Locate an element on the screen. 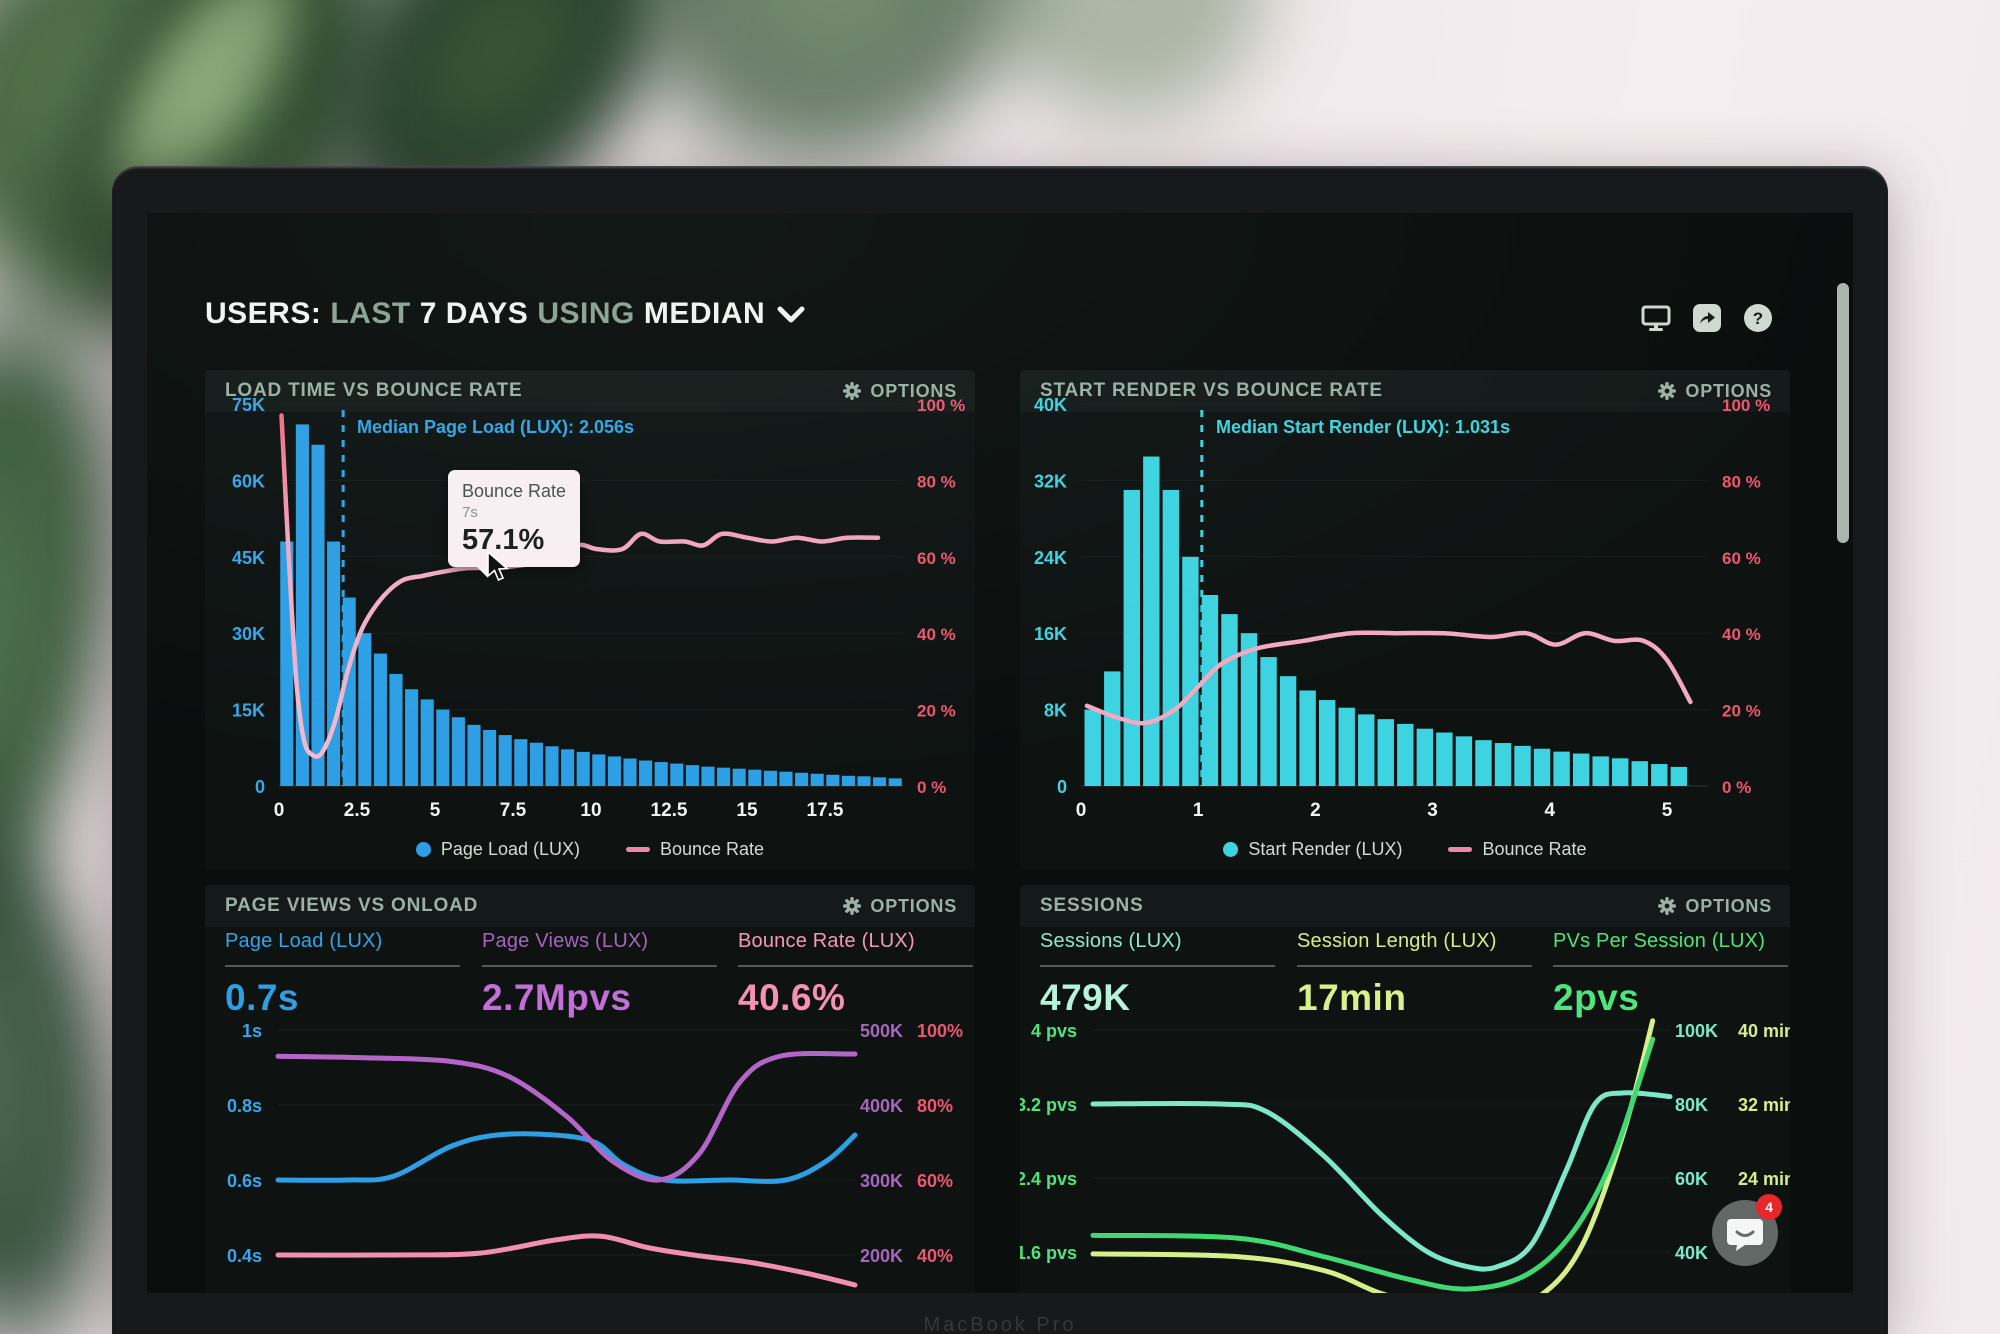 This screenshot has height=1334, width=2000. legend-line-icon is located at coordinates (638, 849).